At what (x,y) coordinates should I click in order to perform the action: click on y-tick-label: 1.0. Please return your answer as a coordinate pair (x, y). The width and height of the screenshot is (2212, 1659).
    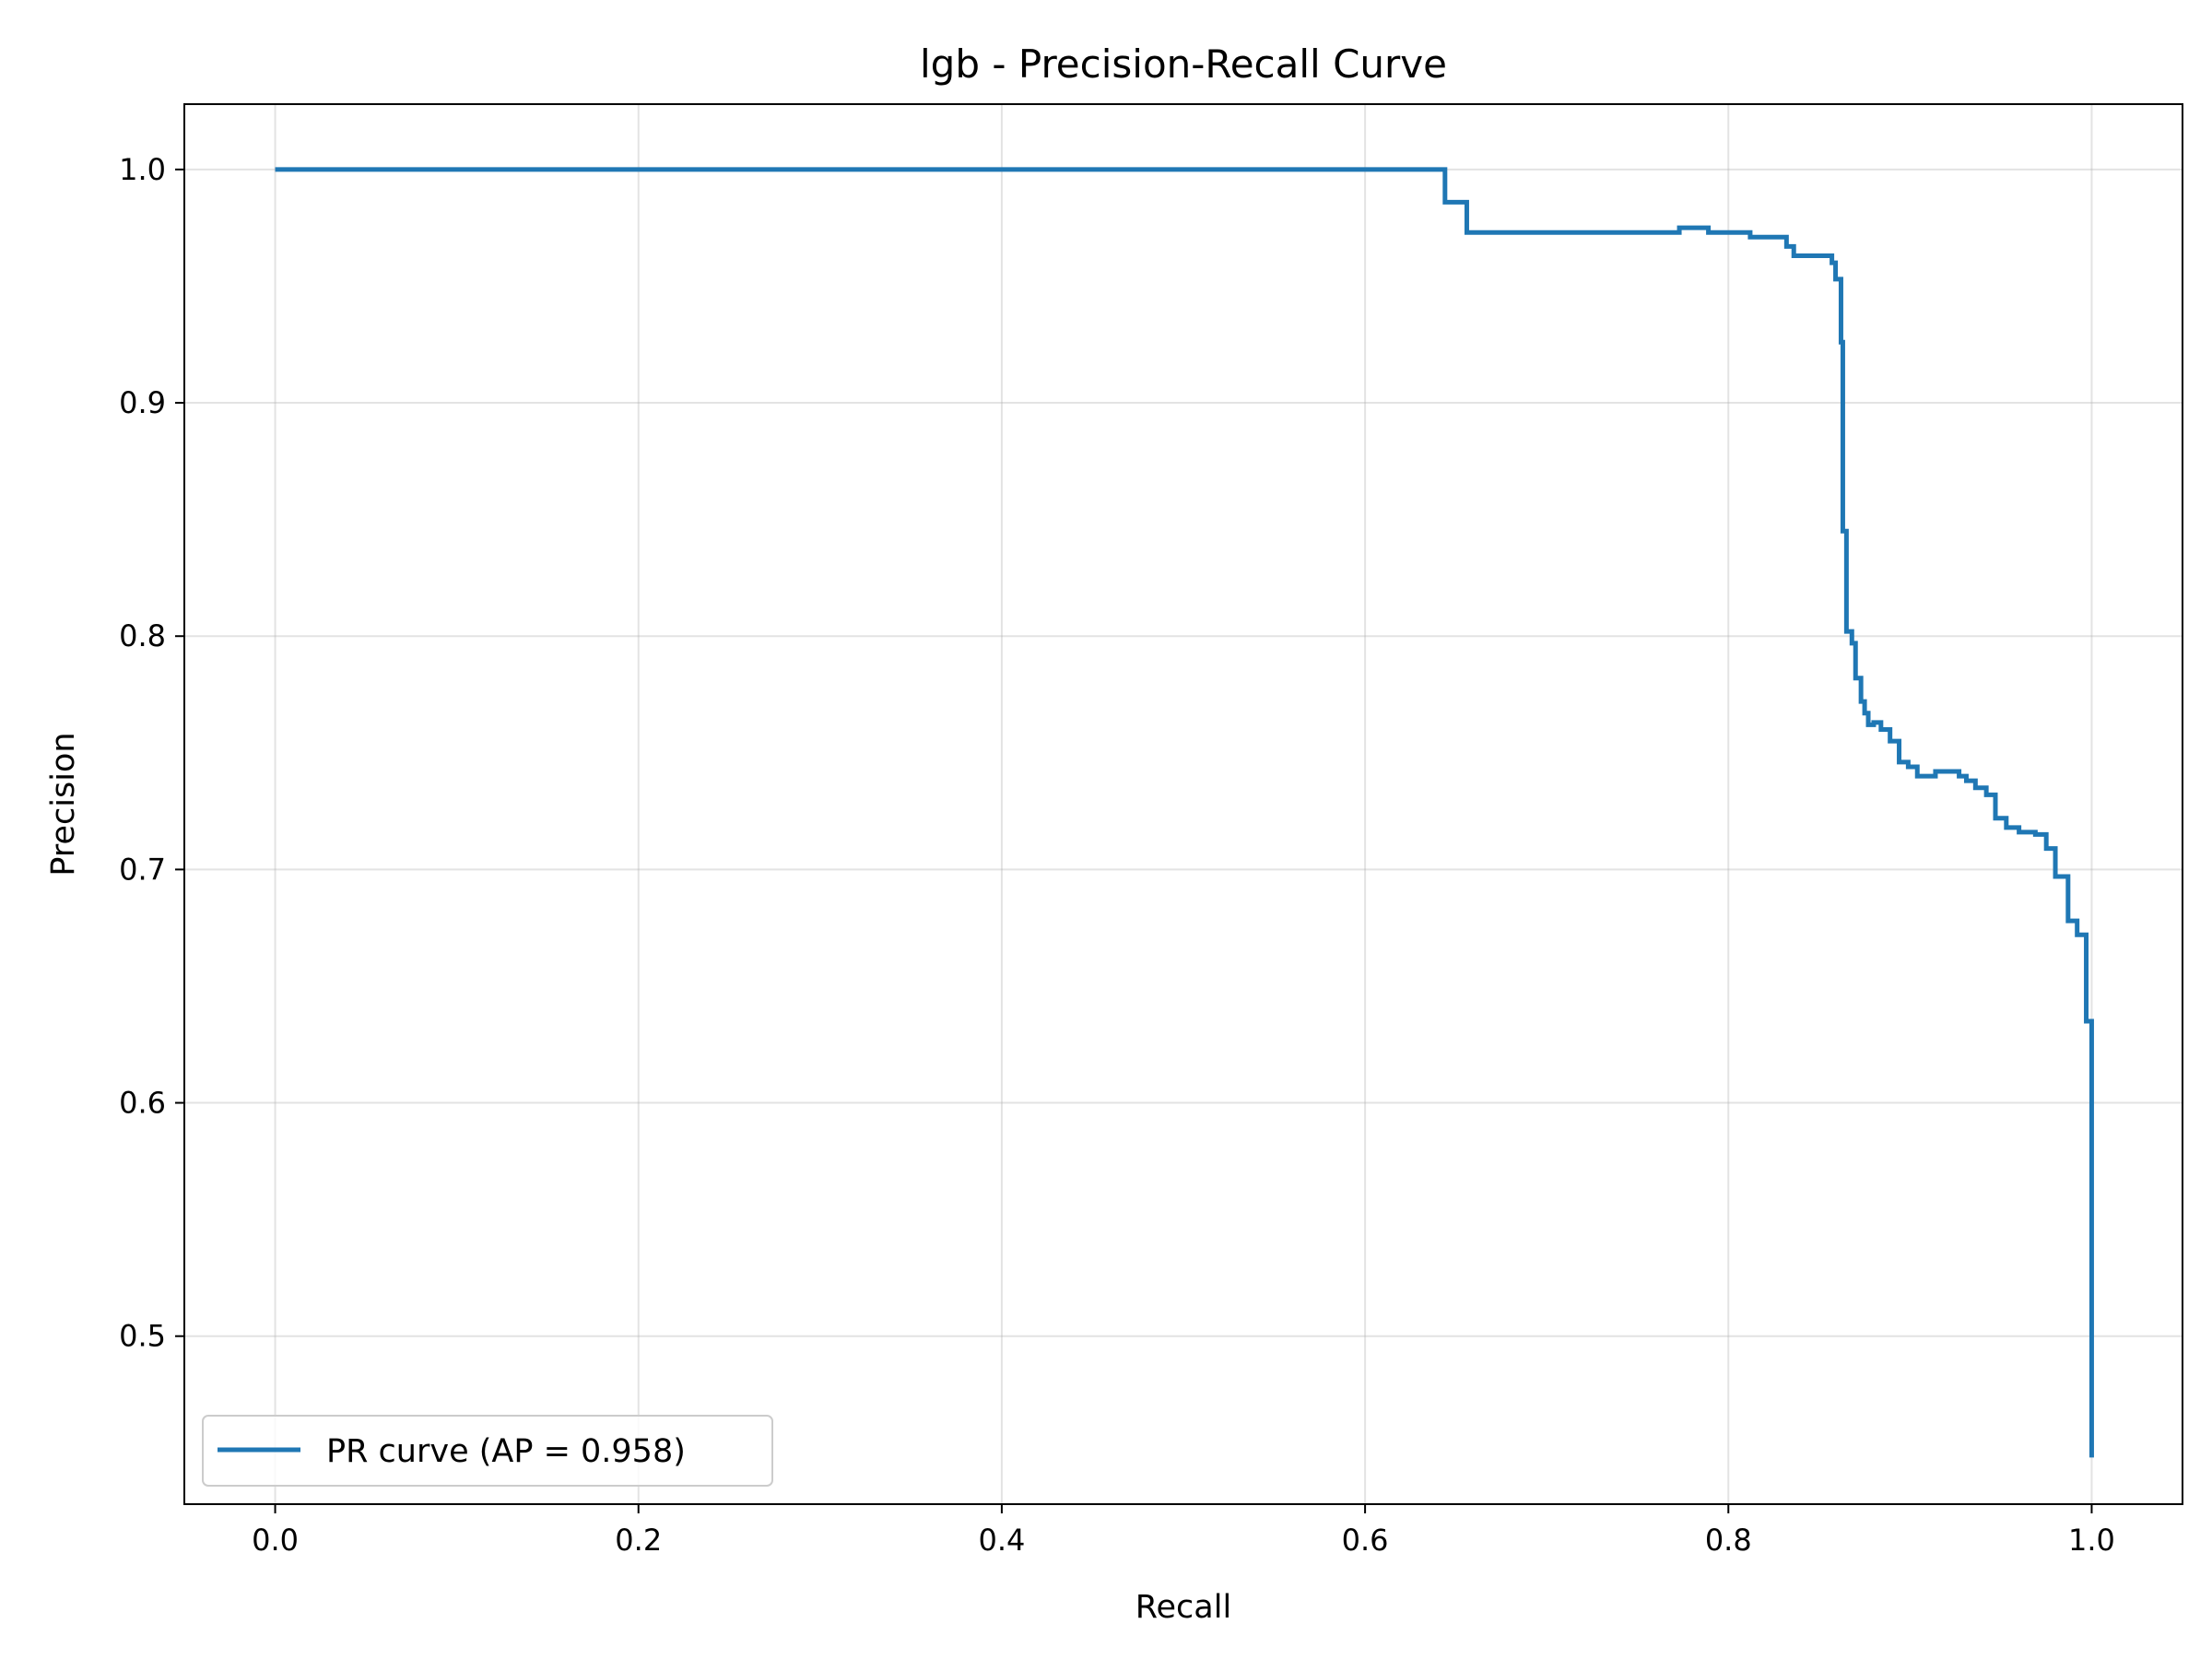
    Looking at the image, I should click on (142, 169).